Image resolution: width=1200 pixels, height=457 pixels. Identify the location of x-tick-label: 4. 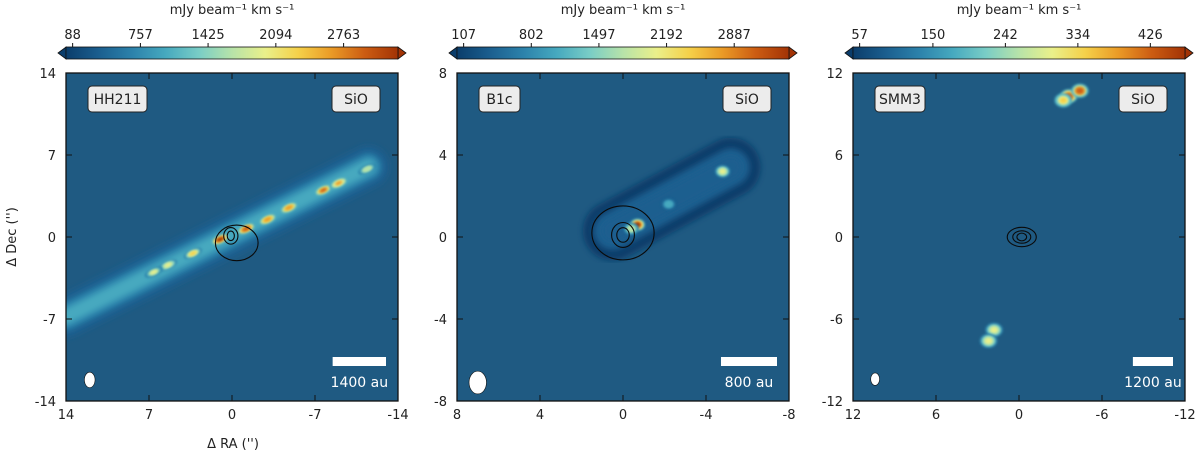
(540, 415).